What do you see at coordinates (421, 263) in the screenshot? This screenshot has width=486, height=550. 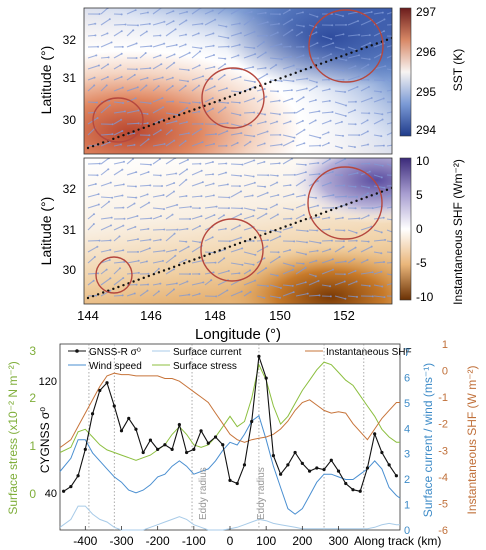 I see `colorbar-tick: -5` at bounding box center [421, 263].